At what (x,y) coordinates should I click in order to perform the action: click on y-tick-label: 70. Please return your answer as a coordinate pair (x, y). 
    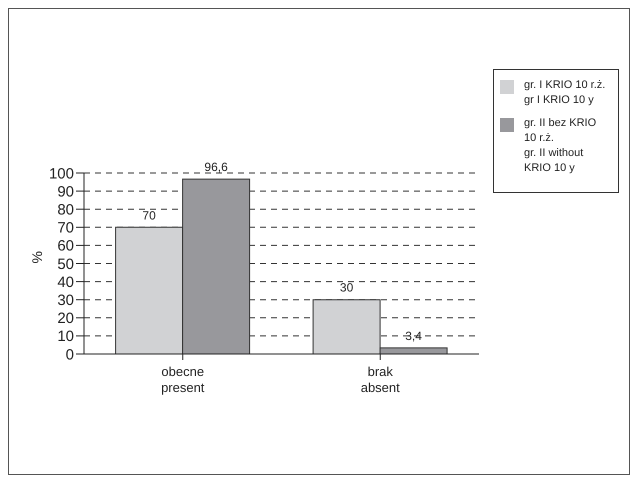
    Looking at the image, I should click on (65, 228).